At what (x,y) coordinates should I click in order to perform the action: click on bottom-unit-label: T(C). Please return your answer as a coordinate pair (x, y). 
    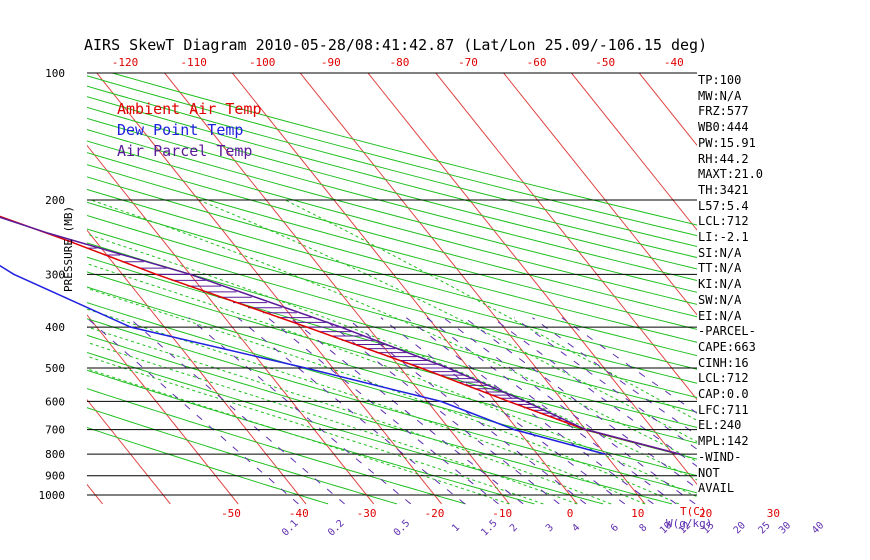
    Looking at the image, I should click on (693, 511).